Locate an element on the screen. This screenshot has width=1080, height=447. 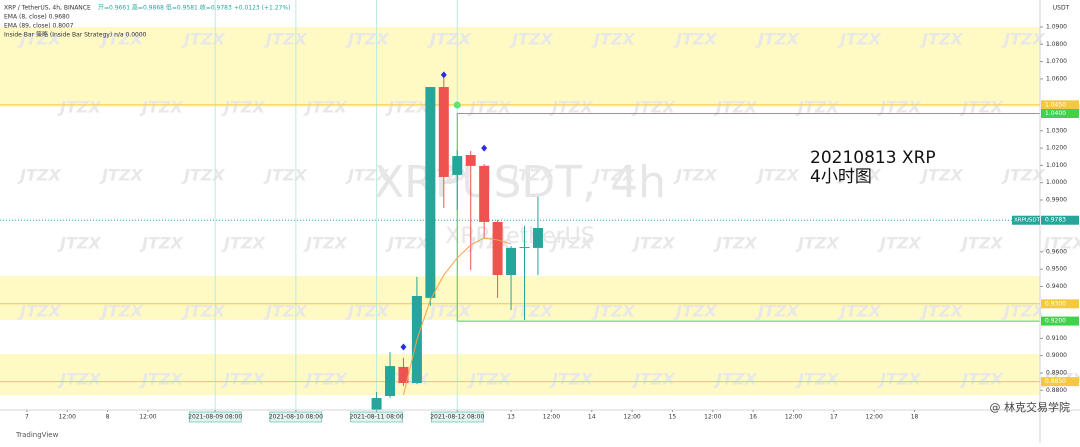
brand: TradingView is located at coordinates (37, 435).